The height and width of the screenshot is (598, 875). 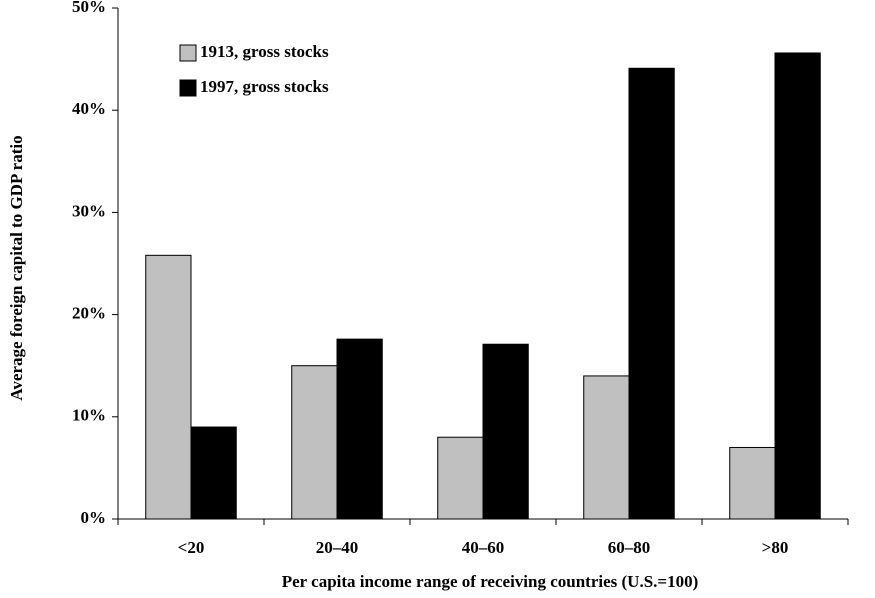 I want to click on y-axis-label: Average foreign capital to GDP ratio, so click(x=16, y=267).